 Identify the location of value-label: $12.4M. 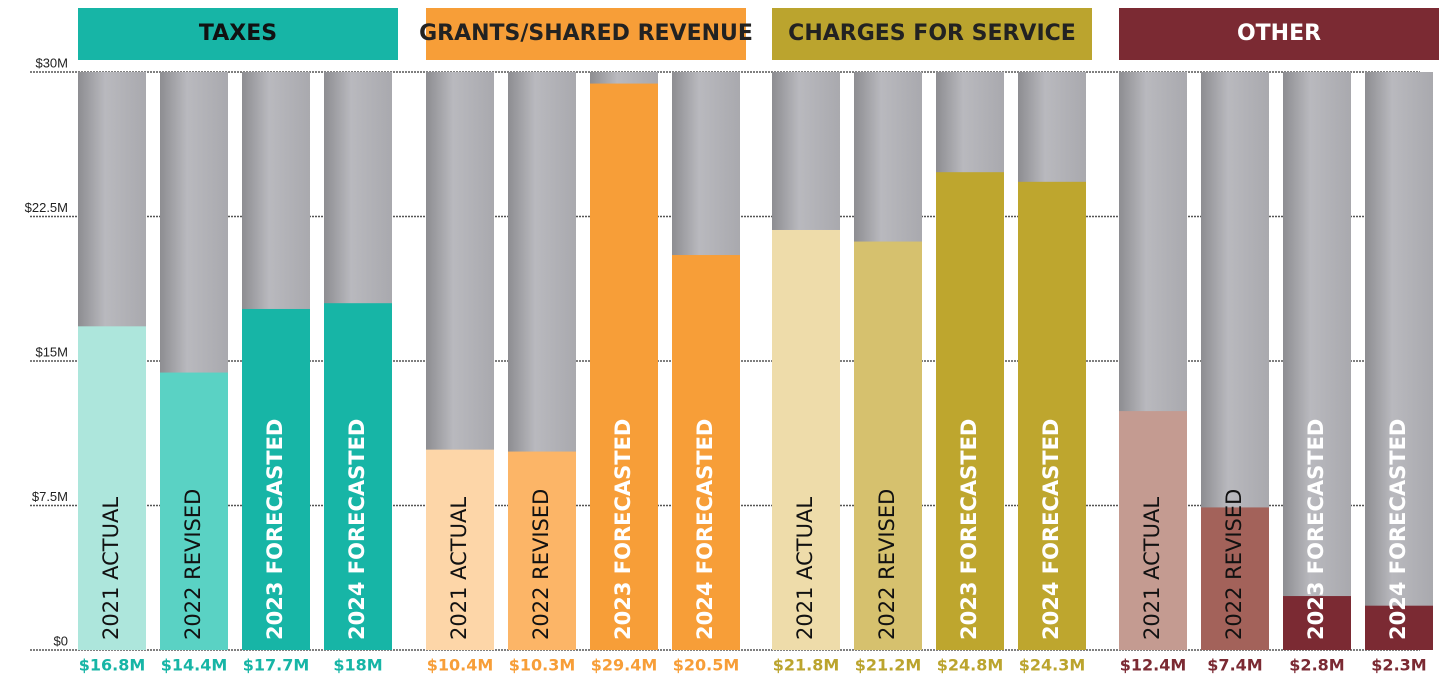
(1153, 665).